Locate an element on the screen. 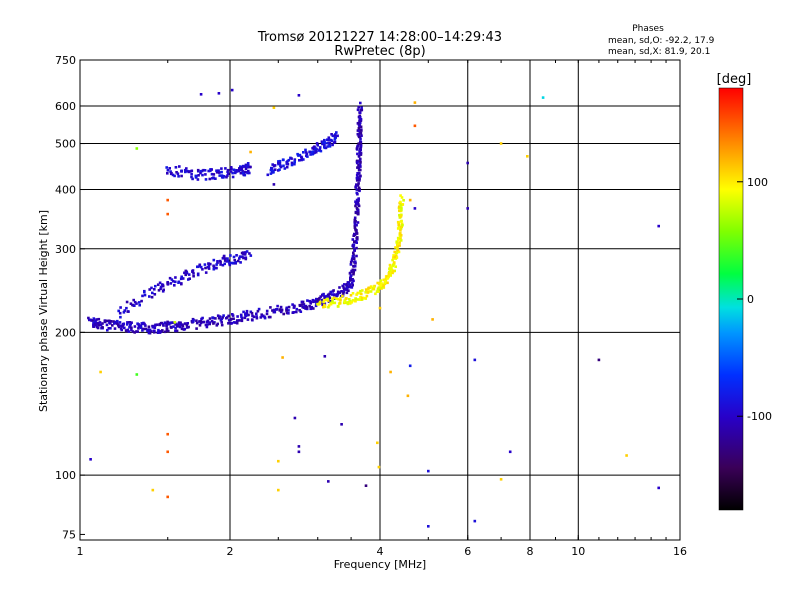 The image size is (800, 600). x-tick-label: 4 is located at coordinates (380, 551).